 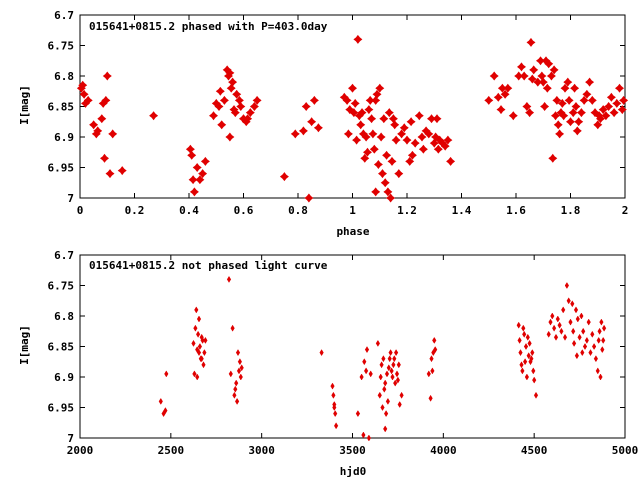 I want to click on phased-x-axis-label: phase, so click(x=352, y=231).